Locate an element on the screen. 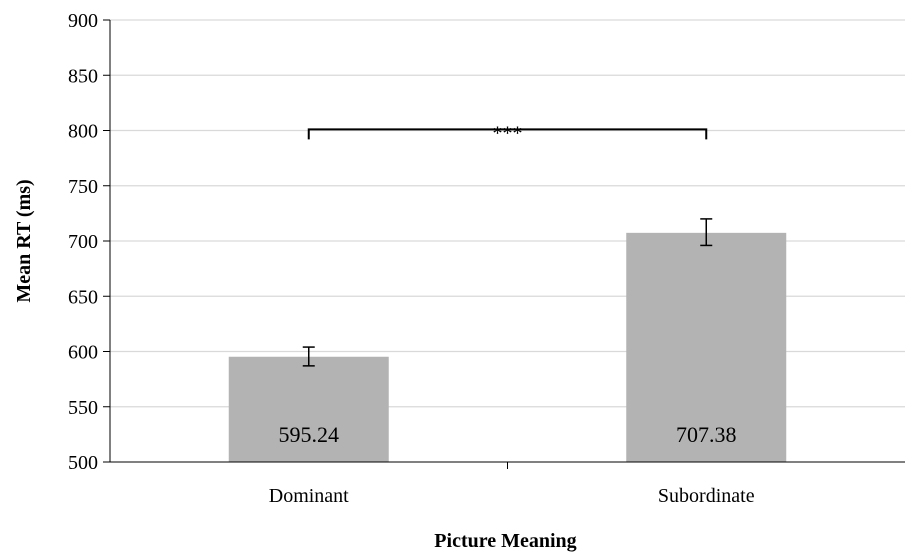 This screenshot has height=554, width=905. significance-bracket-line is located at coordinates (507, 134).